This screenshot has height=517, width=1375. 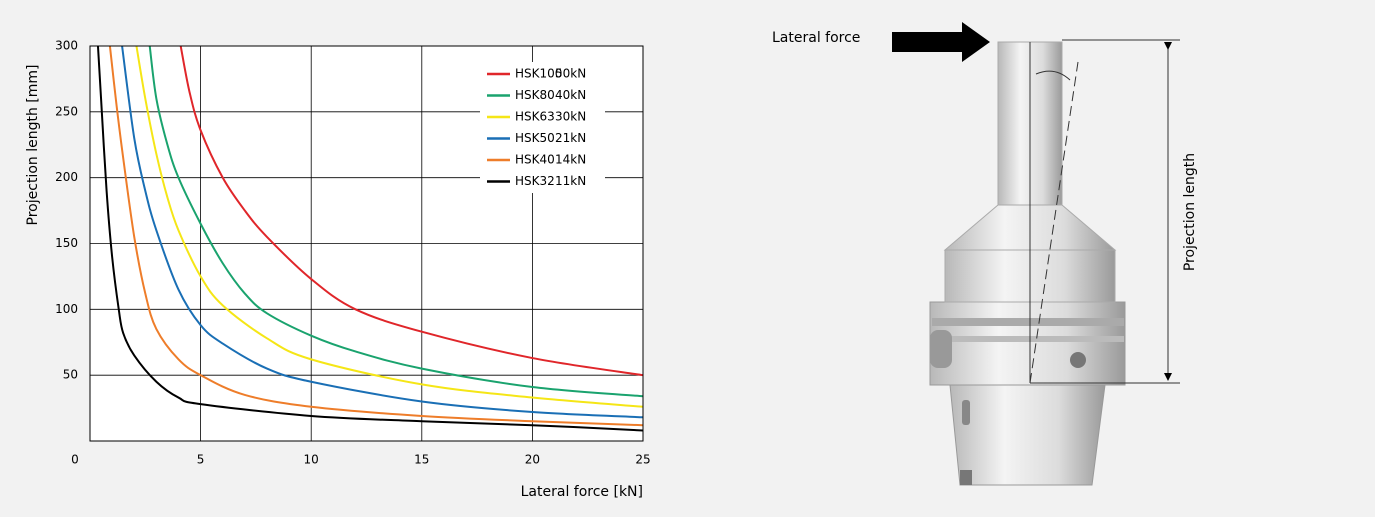 What do you see at coordinates (535, 181) in the screenshot?
I see `legend-label: HSK32` at bounding box center [535, 181].